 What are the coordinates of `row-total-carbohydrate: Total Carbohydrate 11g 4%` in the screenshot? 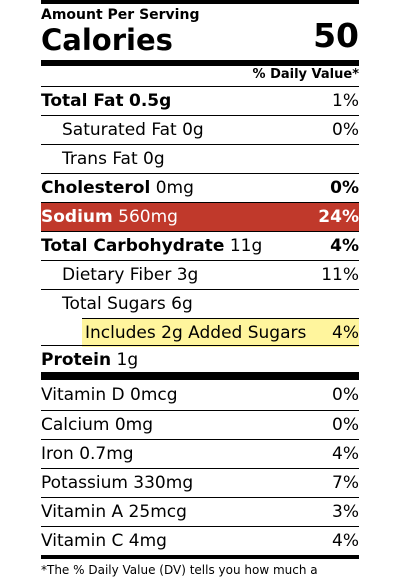 It's located at (200, 245).